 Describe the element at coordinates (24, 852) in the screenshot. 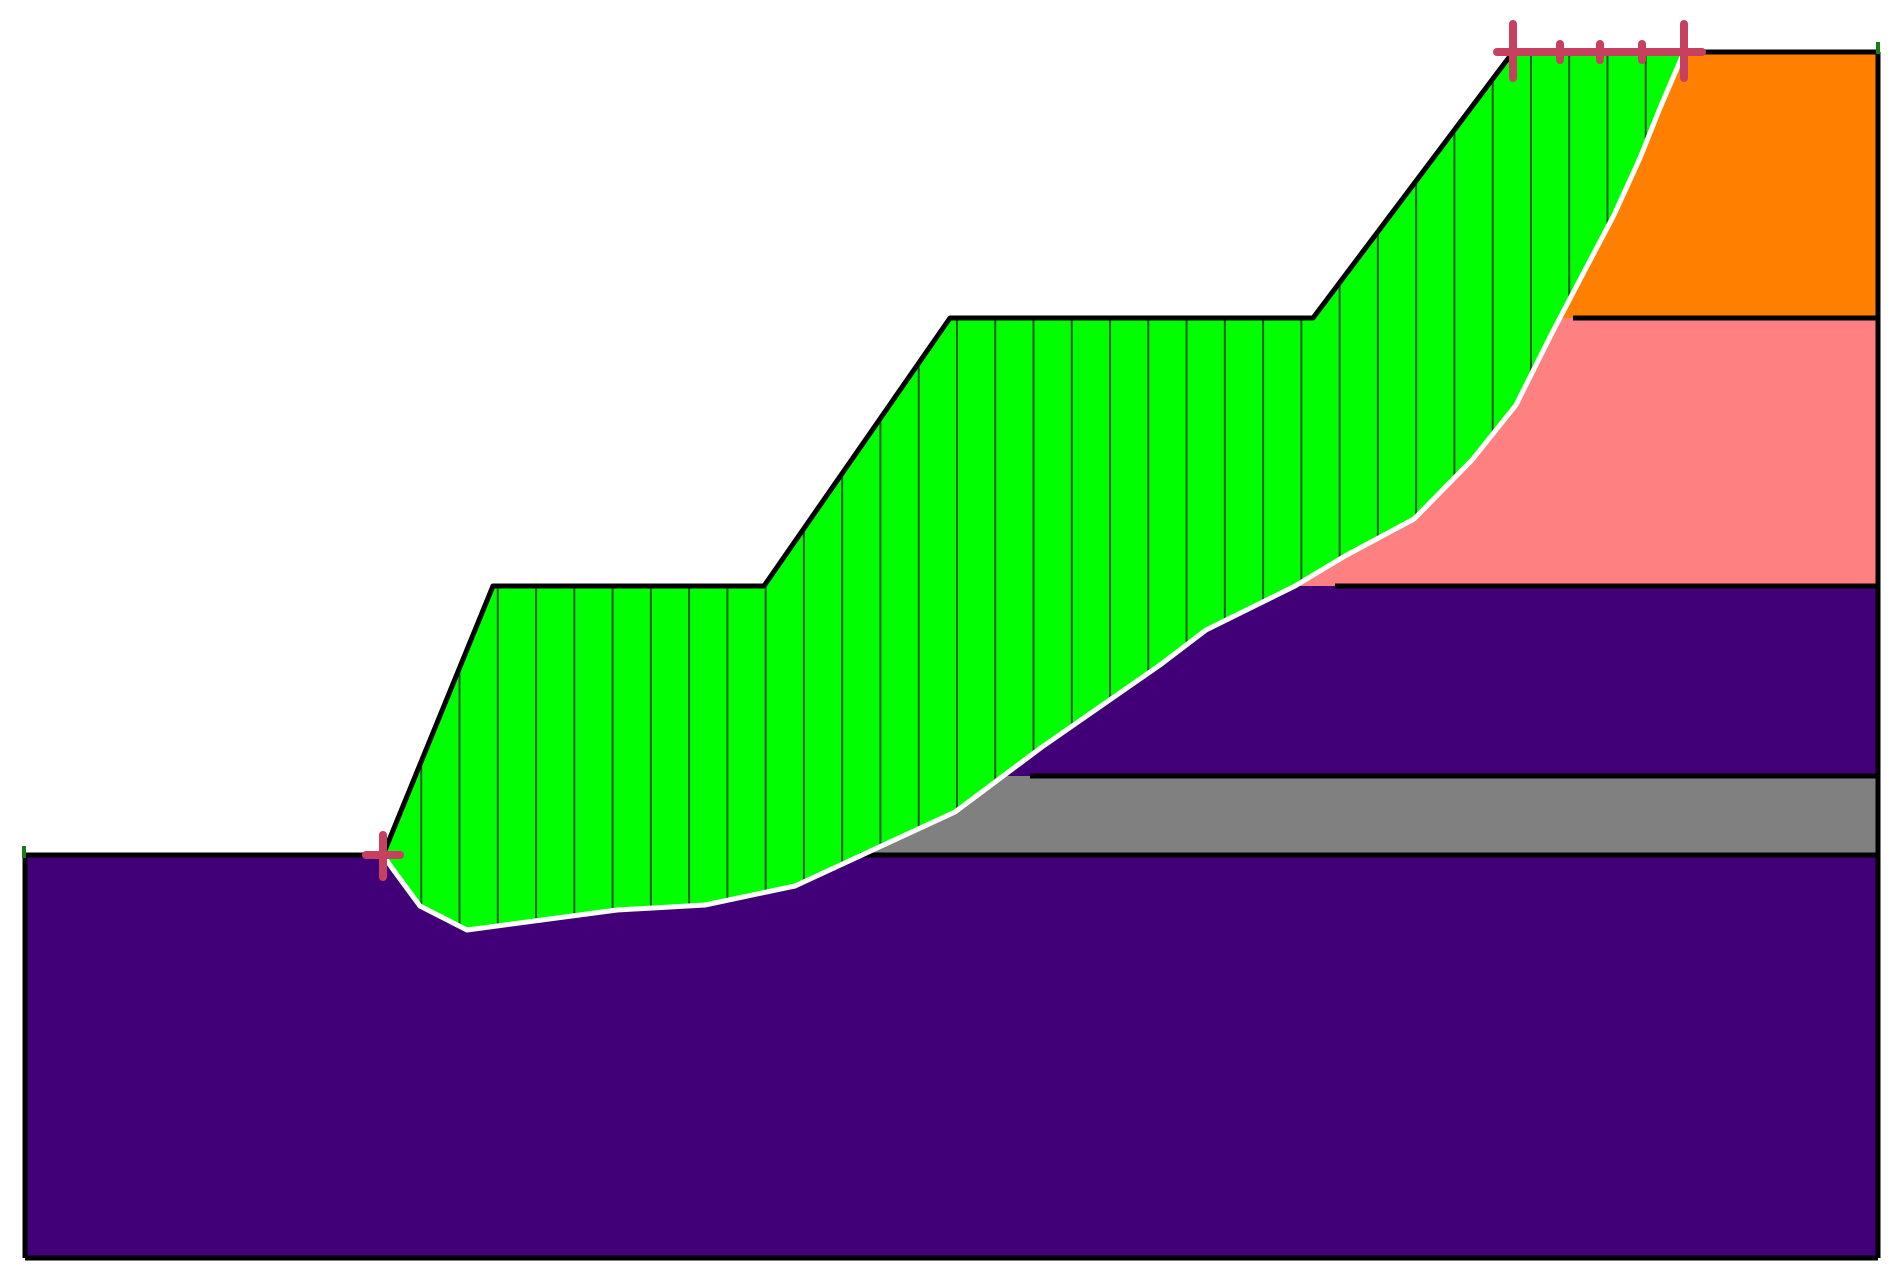

I see `left-edge-tick` at that location.